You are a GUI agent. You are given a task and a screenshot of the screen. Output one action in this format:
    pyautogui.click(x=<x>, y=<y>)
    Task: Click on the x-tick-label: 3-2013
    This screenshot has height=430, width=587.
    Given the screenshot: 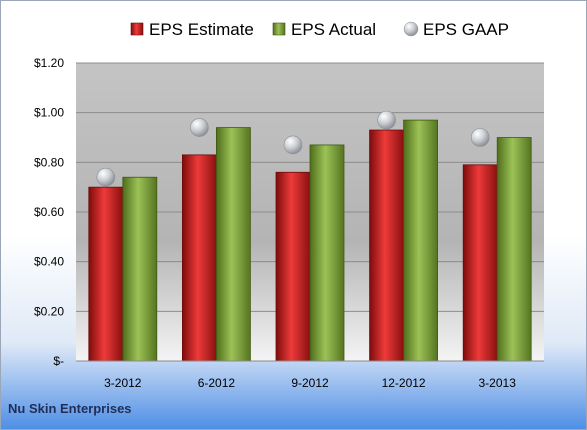 What is the action you would take?
    pyautogui.click(x=498, y=383)
    